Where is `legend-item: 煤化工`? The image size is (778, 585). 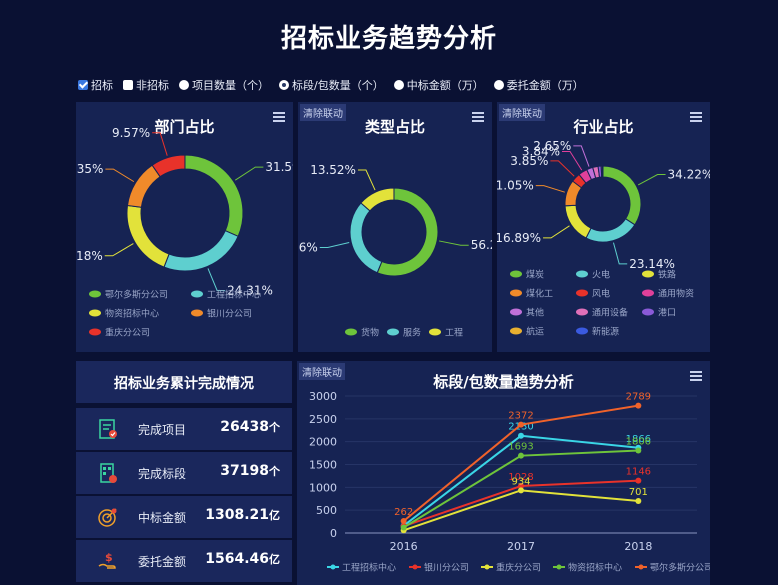
legend-item: 煤化工 is located at coordinates (531, 294).